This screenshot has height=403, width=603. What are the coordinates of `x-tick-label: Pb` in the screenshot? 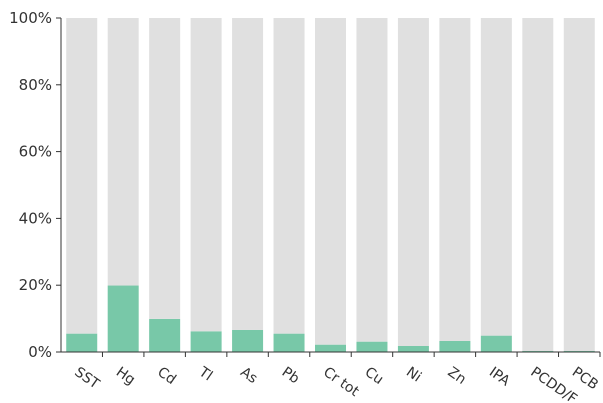 It's located at (290, 375).